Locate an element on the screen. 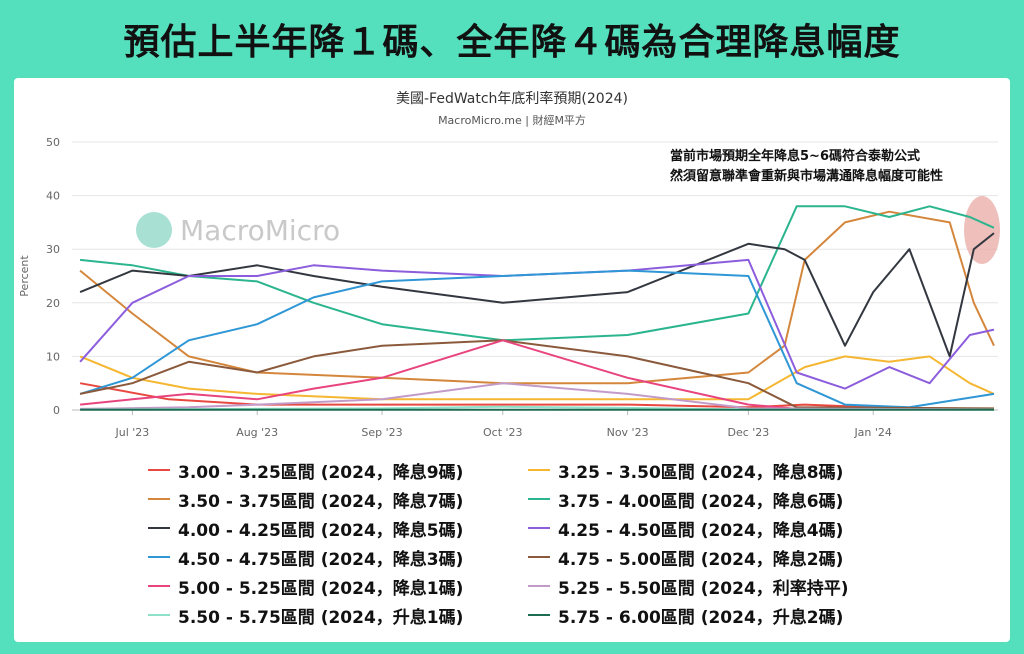 Image resolution: width=1024 pixels, height=654 pixels. headline: 預估上半年降１碼、全年降４碼為合理降息幅度 is located at coordinates (512, 42).